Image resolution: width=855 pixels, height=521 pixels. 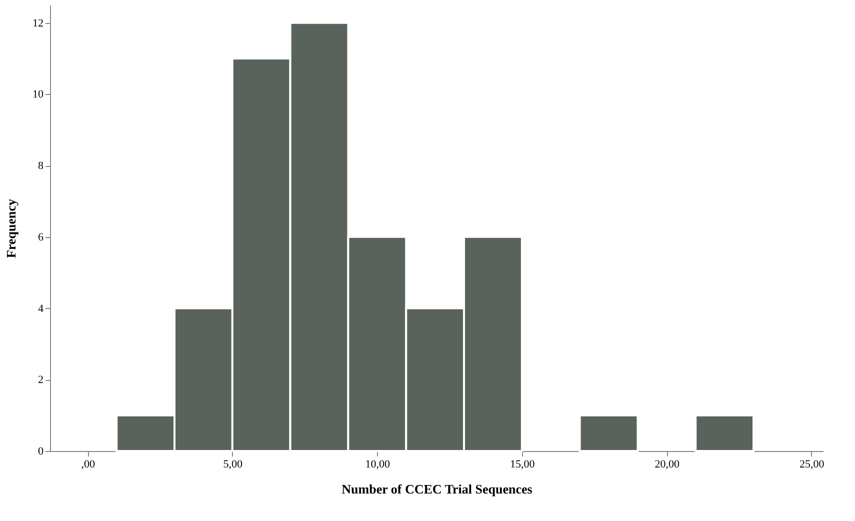 I want to click on x-tick-label: ,00, so click(x=88, y=464).